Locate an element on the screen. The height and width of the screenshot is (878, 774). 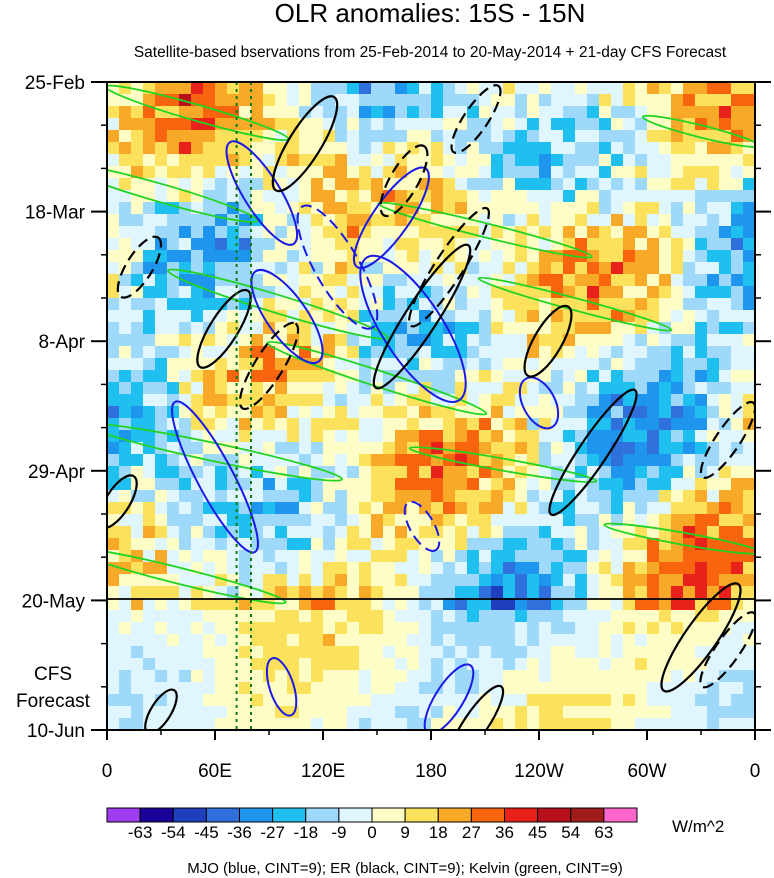
colorbar-swatch is located at coordinates (388, 815).